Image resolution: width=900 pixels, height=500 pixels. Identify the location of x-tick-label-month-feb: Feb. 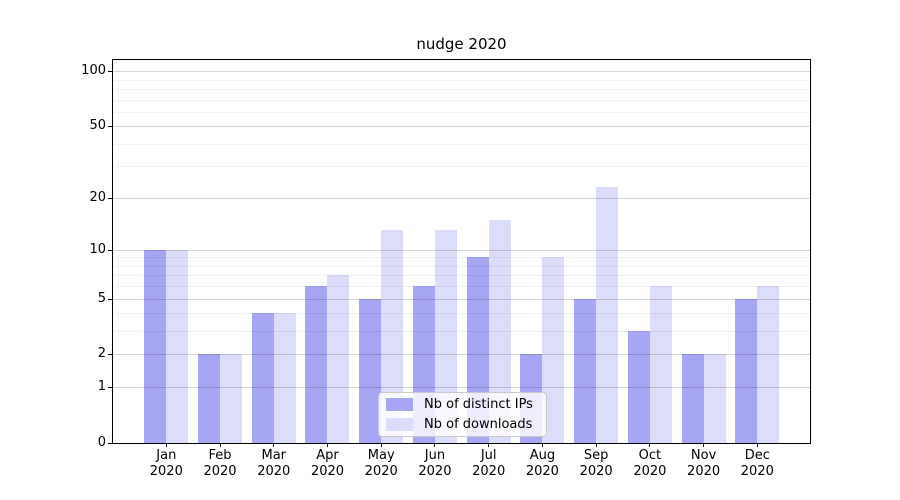
(220, 455).